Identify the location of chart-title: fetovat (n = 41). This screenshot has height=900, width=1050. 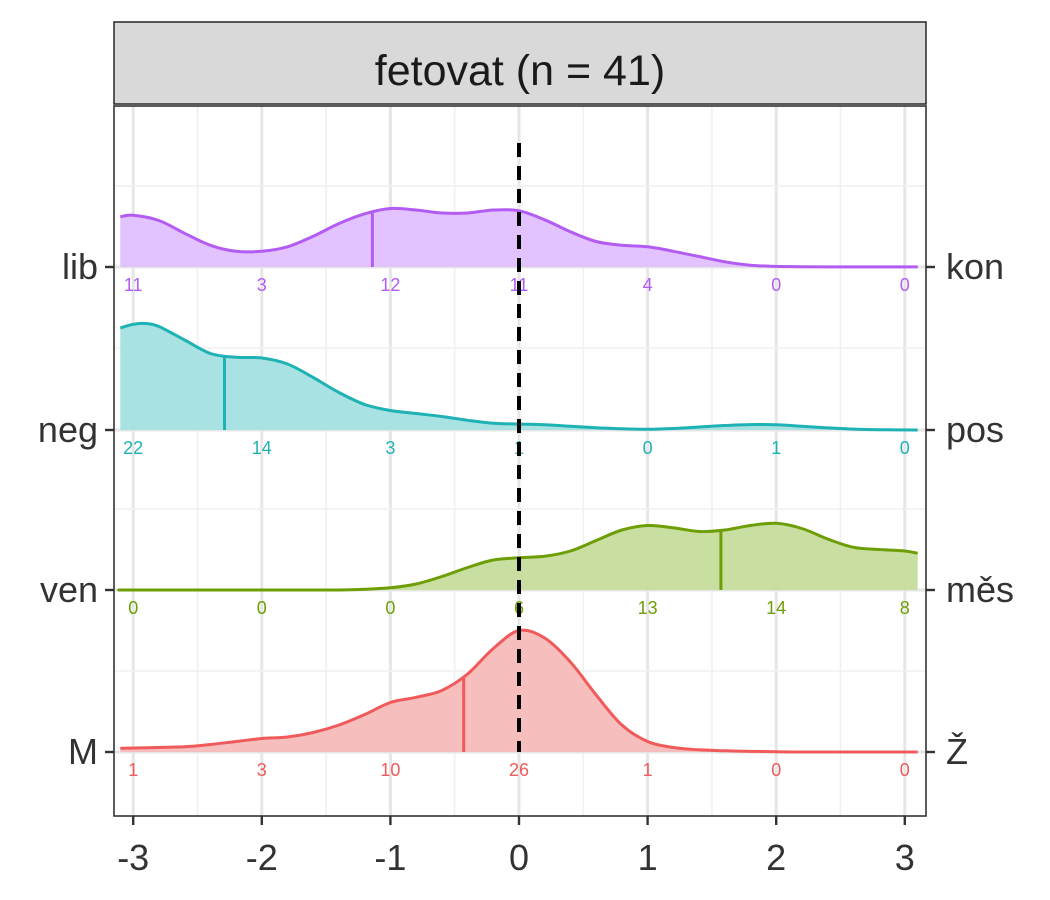
(520, 71).